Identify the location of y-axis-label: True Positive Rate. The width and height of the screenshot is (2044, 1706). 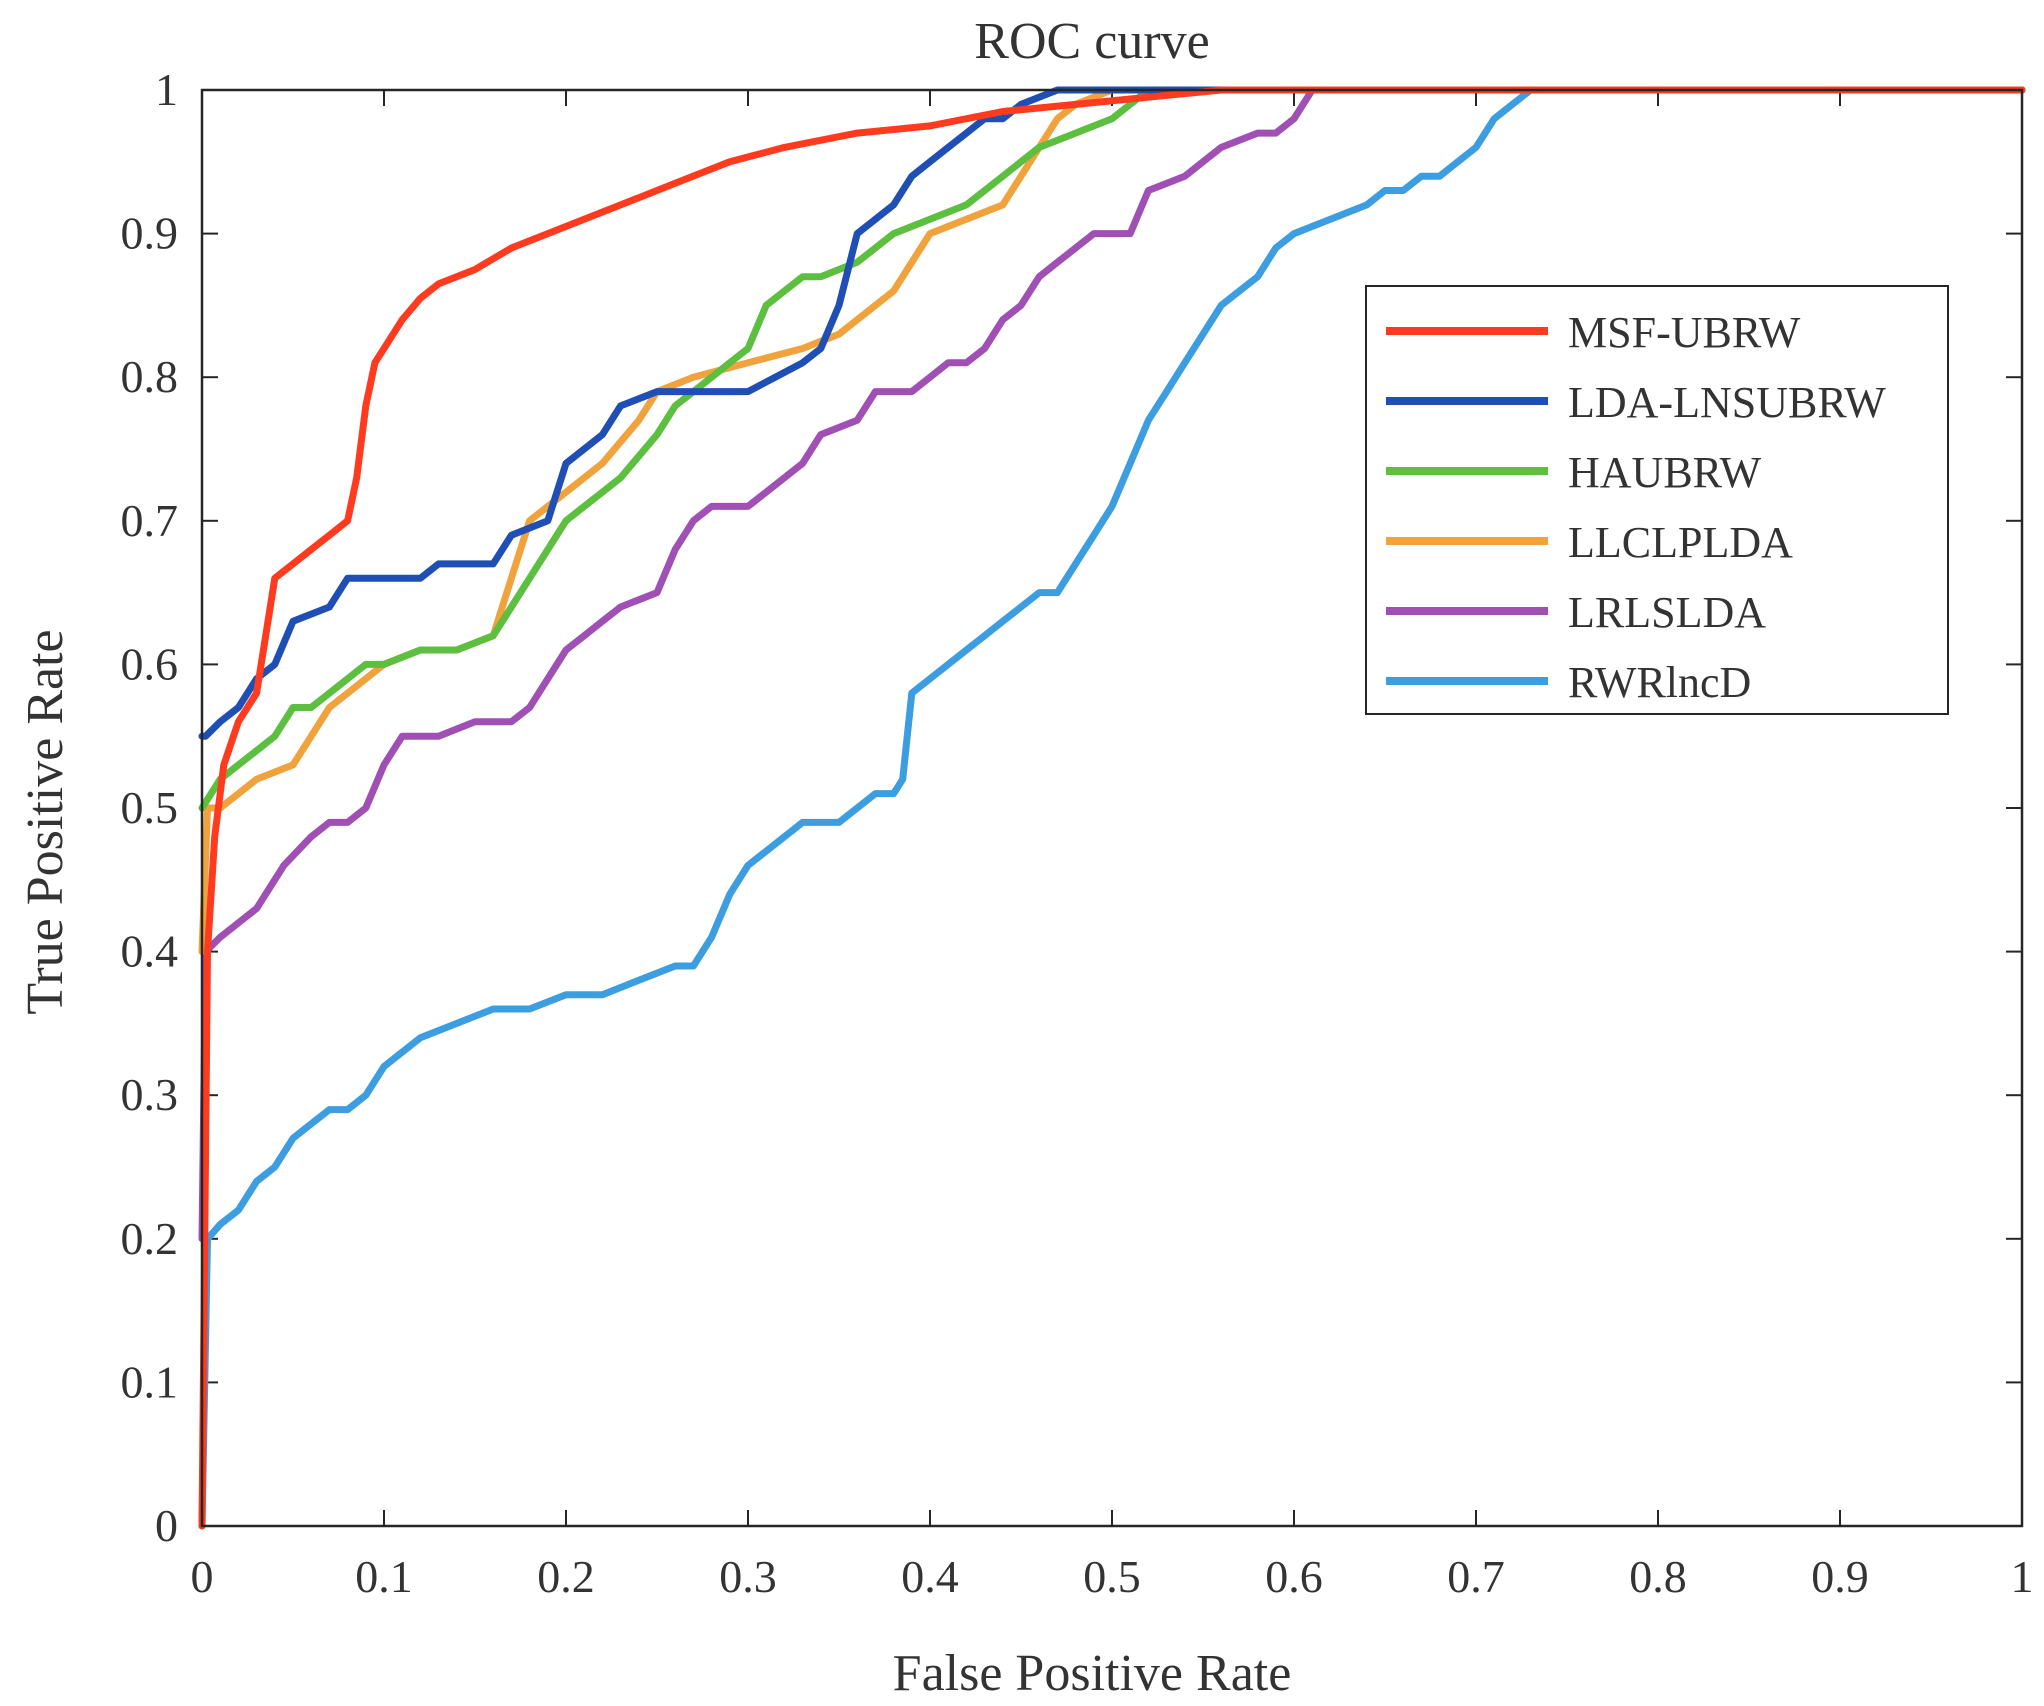
(45, 821).